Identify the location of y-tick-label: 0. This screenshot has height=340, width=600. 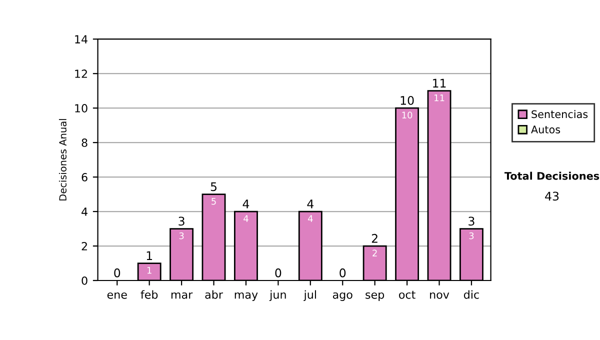
(85, 280).